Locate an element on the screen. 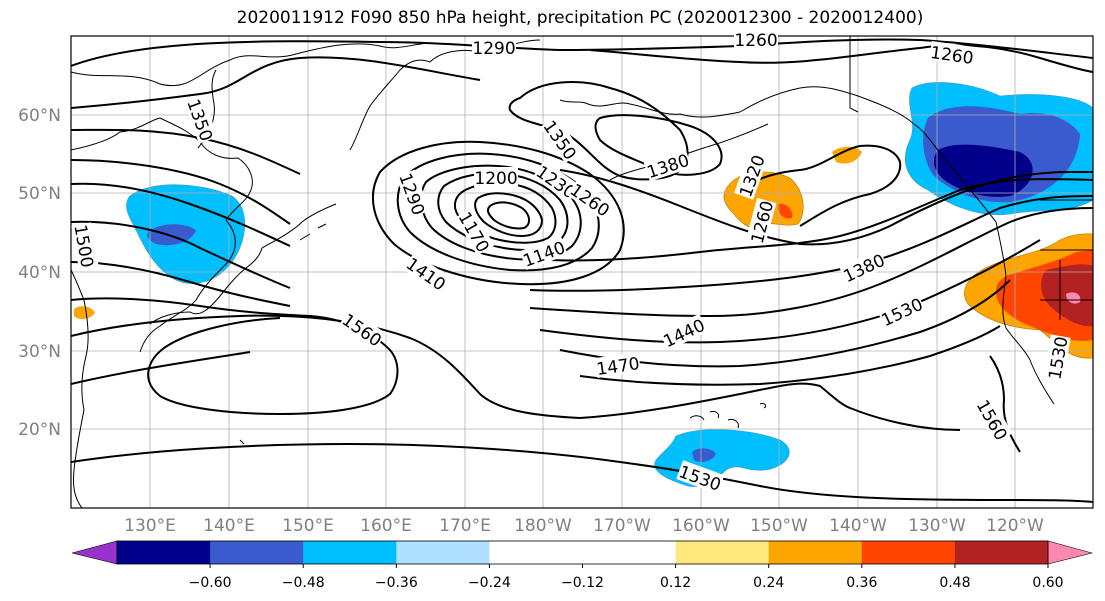 This screenshot has width=1105, height=601. colorbar-tick-label: −0.36 is located at coordinates (396, 583).